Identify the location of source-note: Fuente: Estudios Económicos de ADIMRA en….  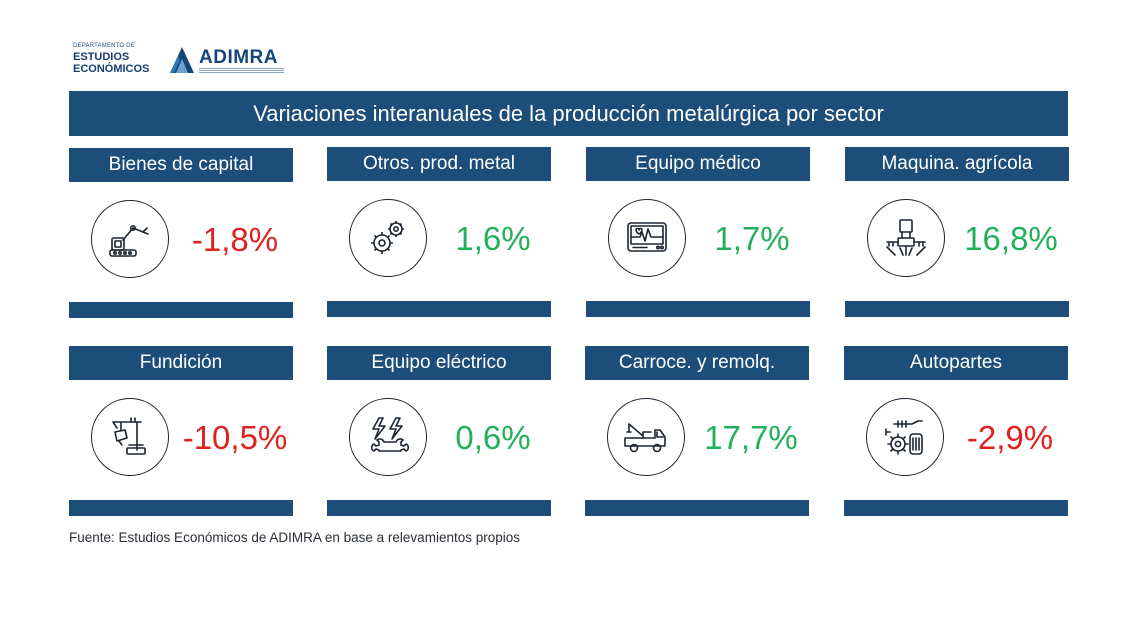
(294, 537).